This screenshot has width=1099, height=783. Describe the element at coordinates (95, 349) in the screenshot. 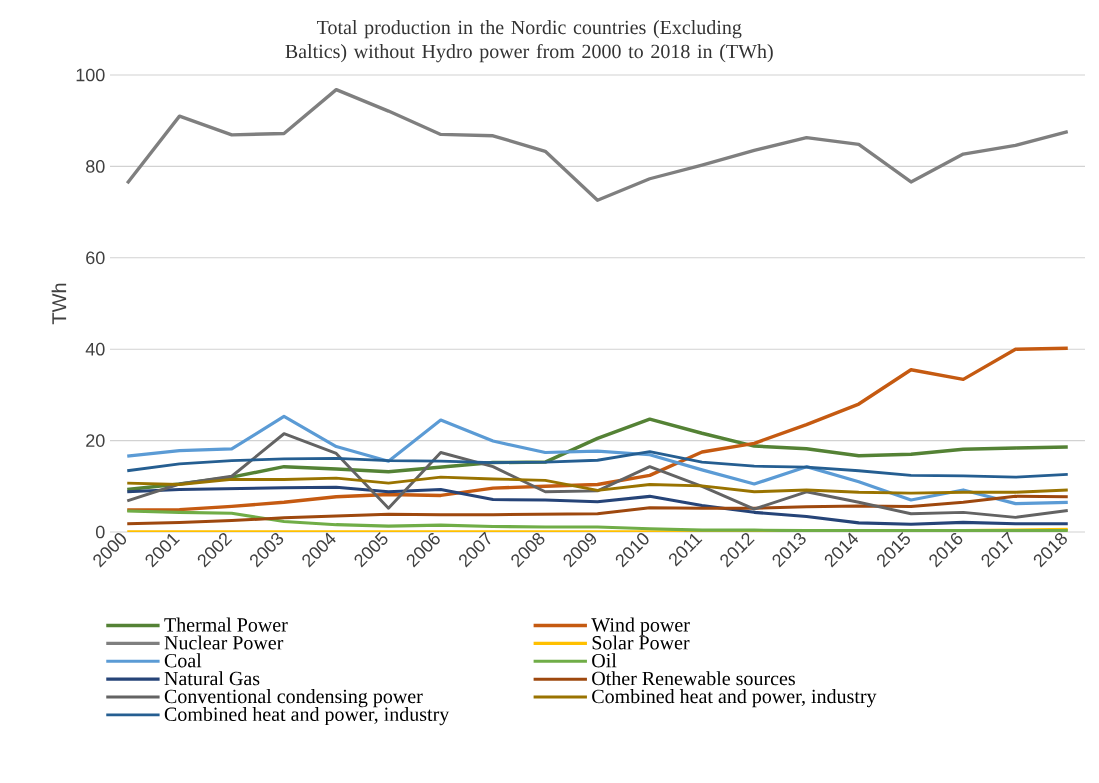

I see `y-tick-label: 40` at that location.